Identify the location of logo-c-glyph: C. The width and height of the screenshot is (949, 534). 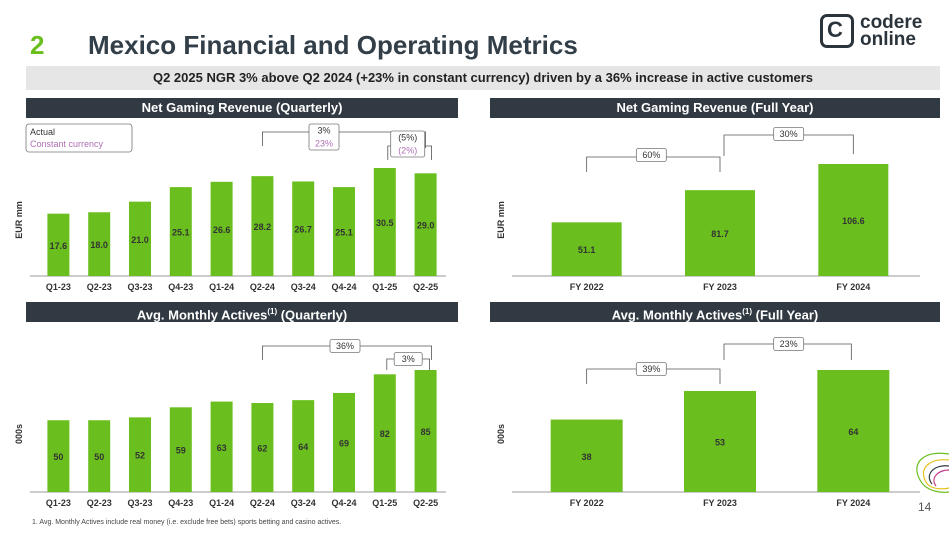
(835, 29).